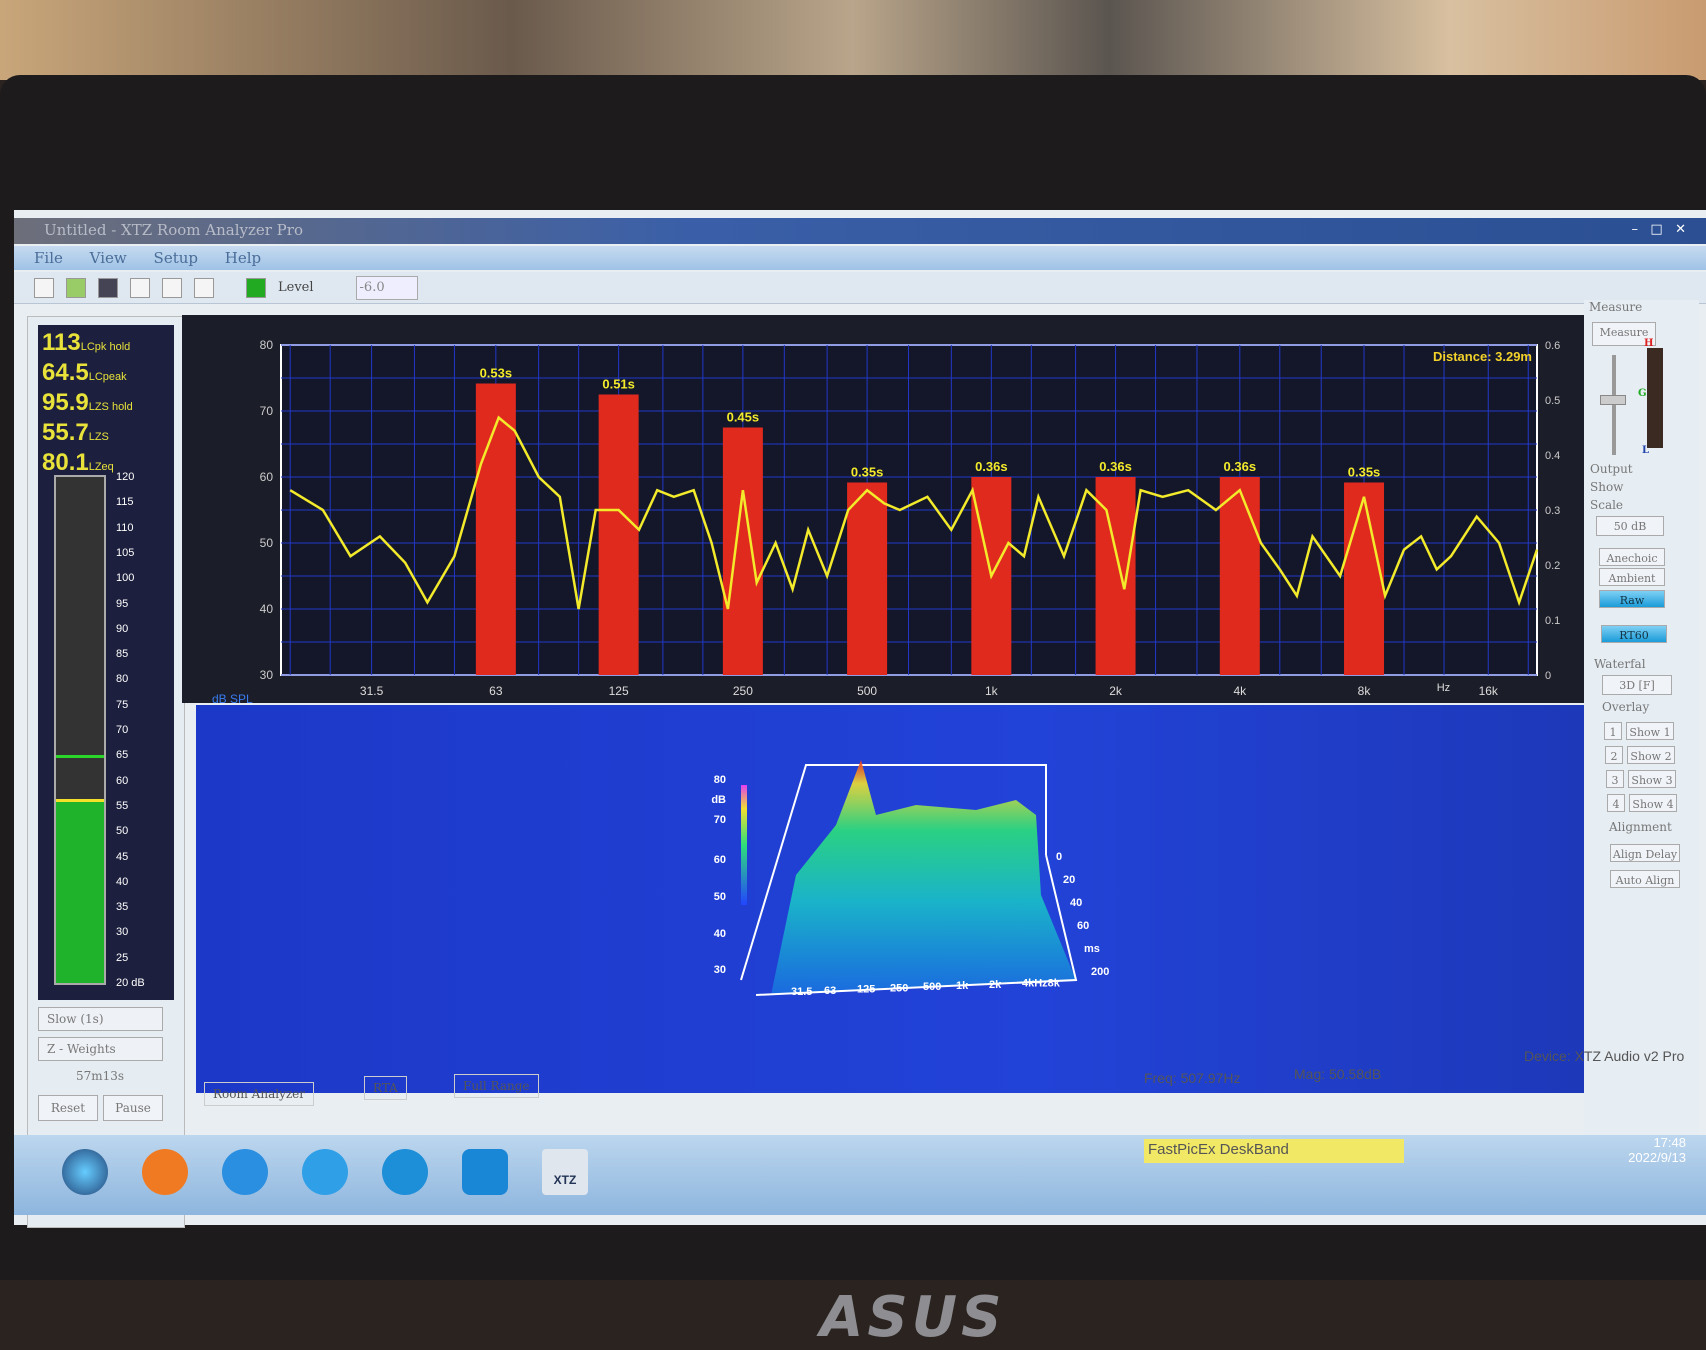 The width and height of the screenshot is (1706, 1350). Describe the element at coordinates (496, 373) in the screenshot. I see `rt60-label: 0.53s` at that location.